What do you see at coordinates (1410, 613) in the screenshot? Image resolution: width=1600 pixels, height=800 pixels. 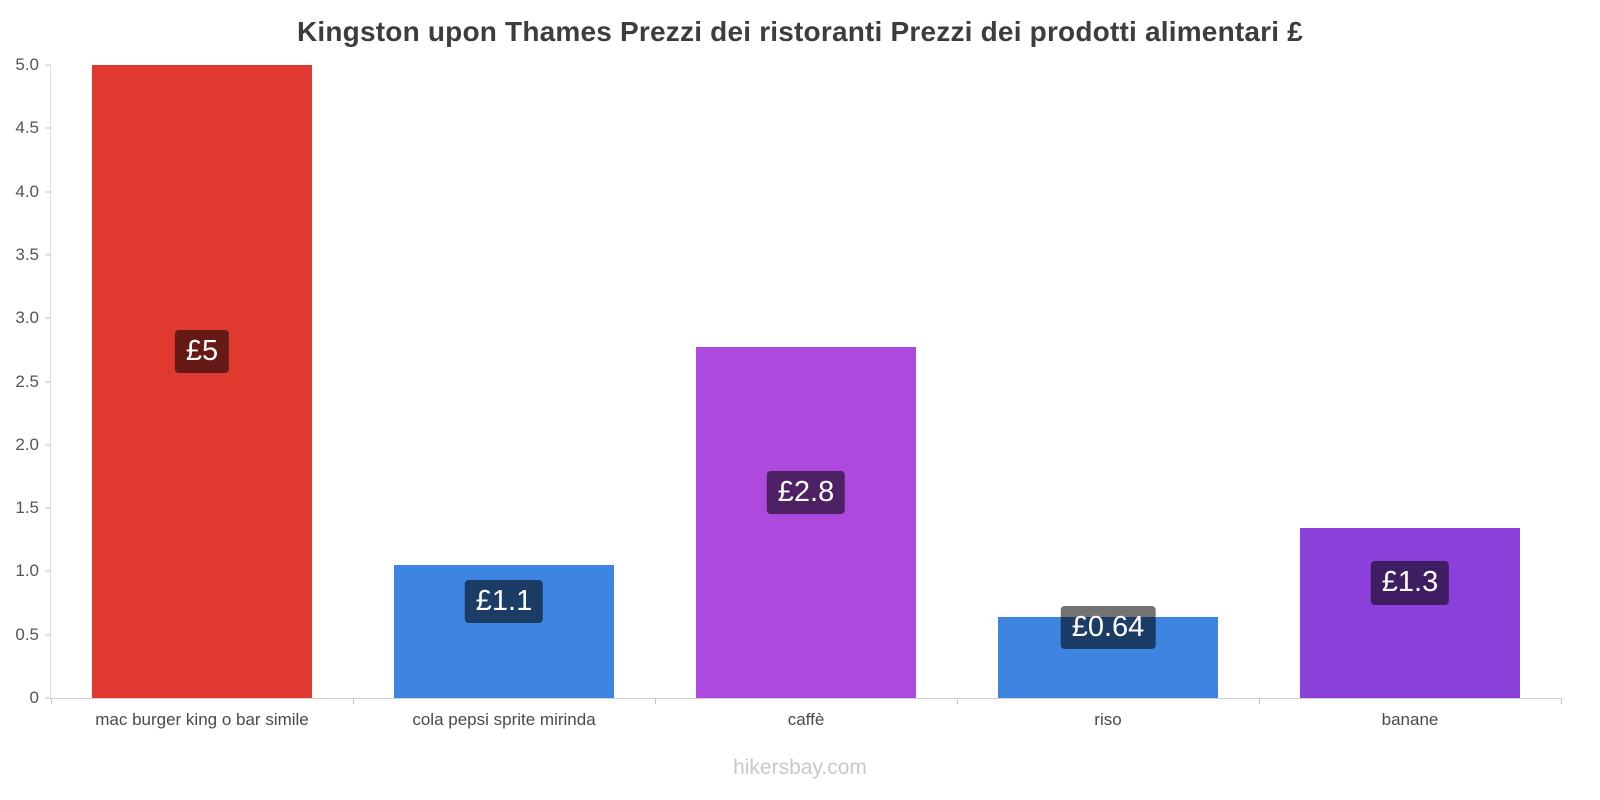 I see `bar: £1.3` at bounding box center [1410, 613].